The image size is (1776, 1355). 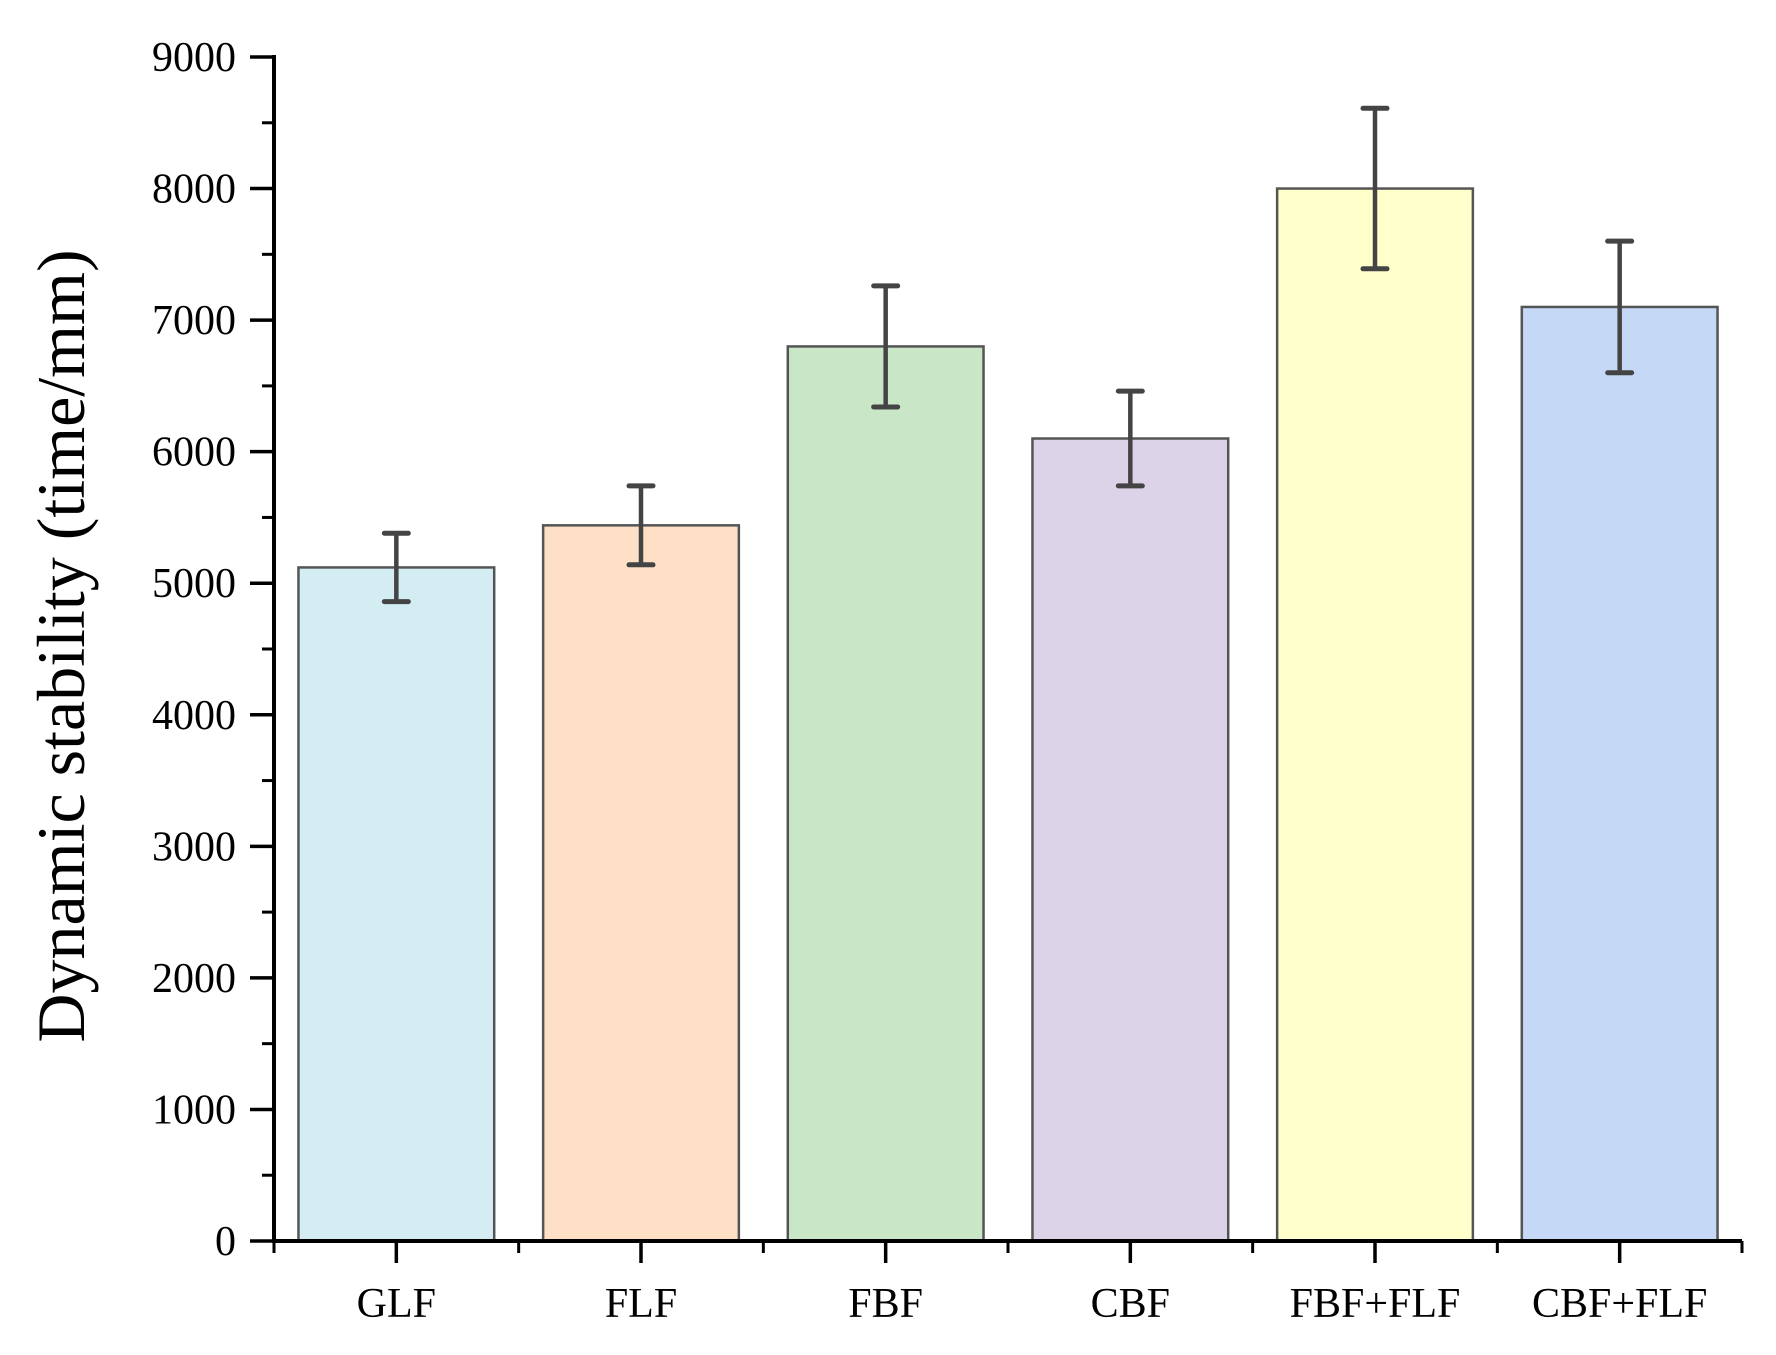 I want to click on x-tick-label: FBF, so click(x=885, y=1304).